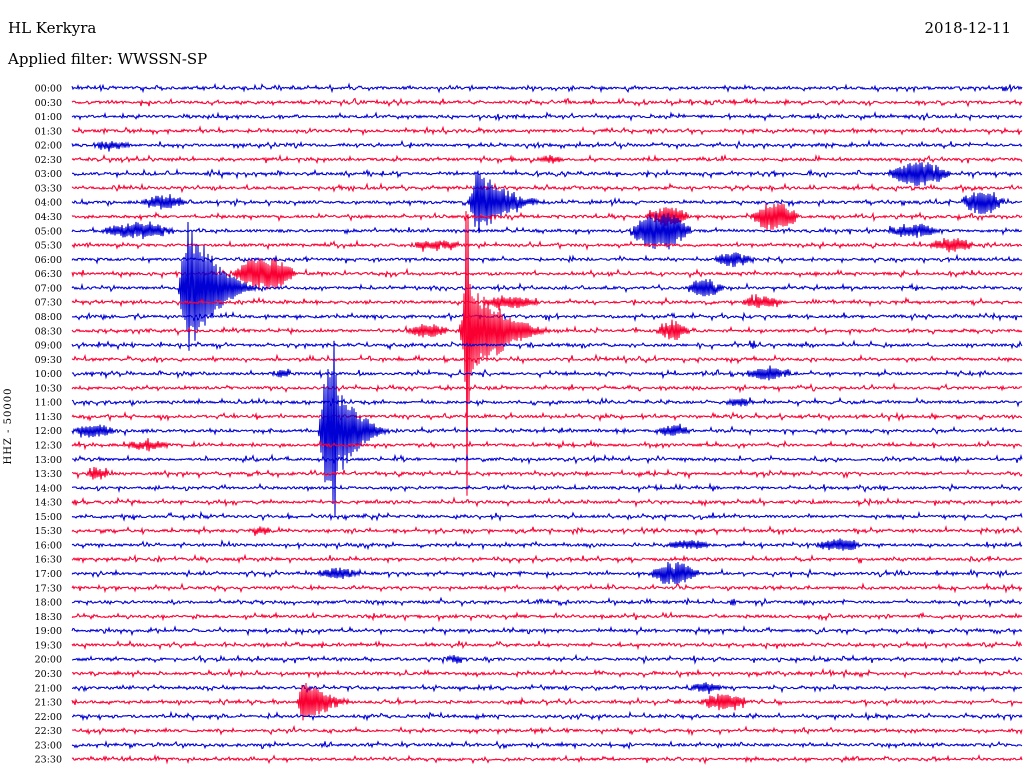 Image resolution: width=1024 pixels, height=780 pixels. Describe the element at coordinates (48, 146) in the screenshot. I see `row-label: 02:00` at that location.